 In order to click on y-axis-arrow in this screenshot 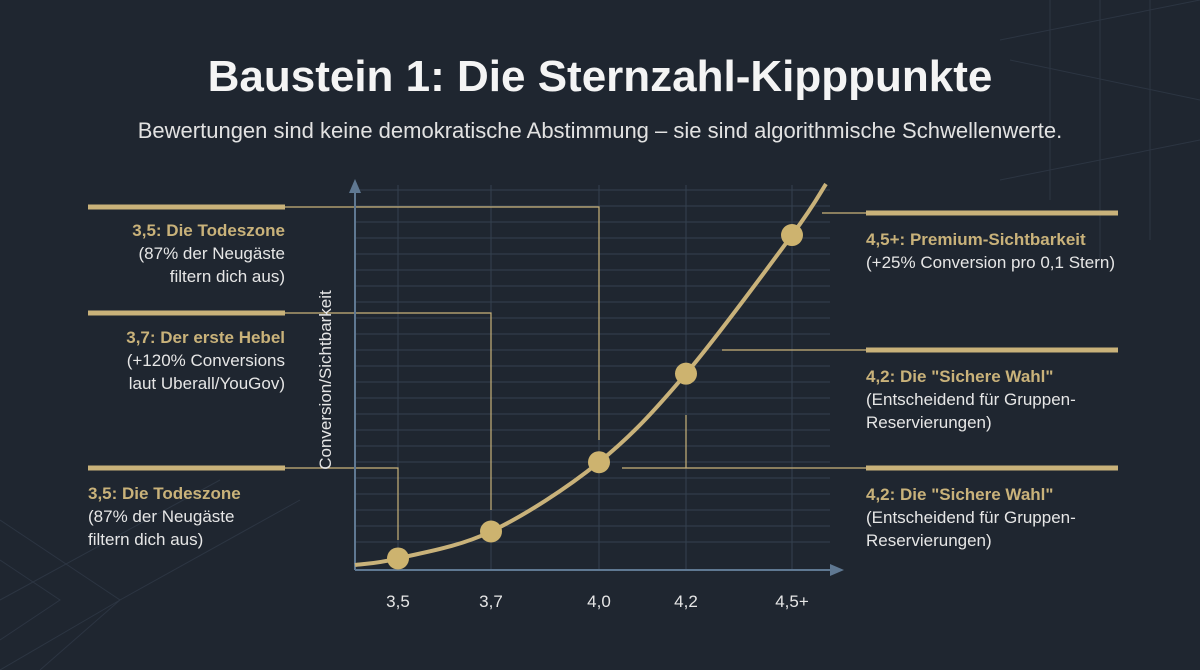, I will do `click(355, 186)`.